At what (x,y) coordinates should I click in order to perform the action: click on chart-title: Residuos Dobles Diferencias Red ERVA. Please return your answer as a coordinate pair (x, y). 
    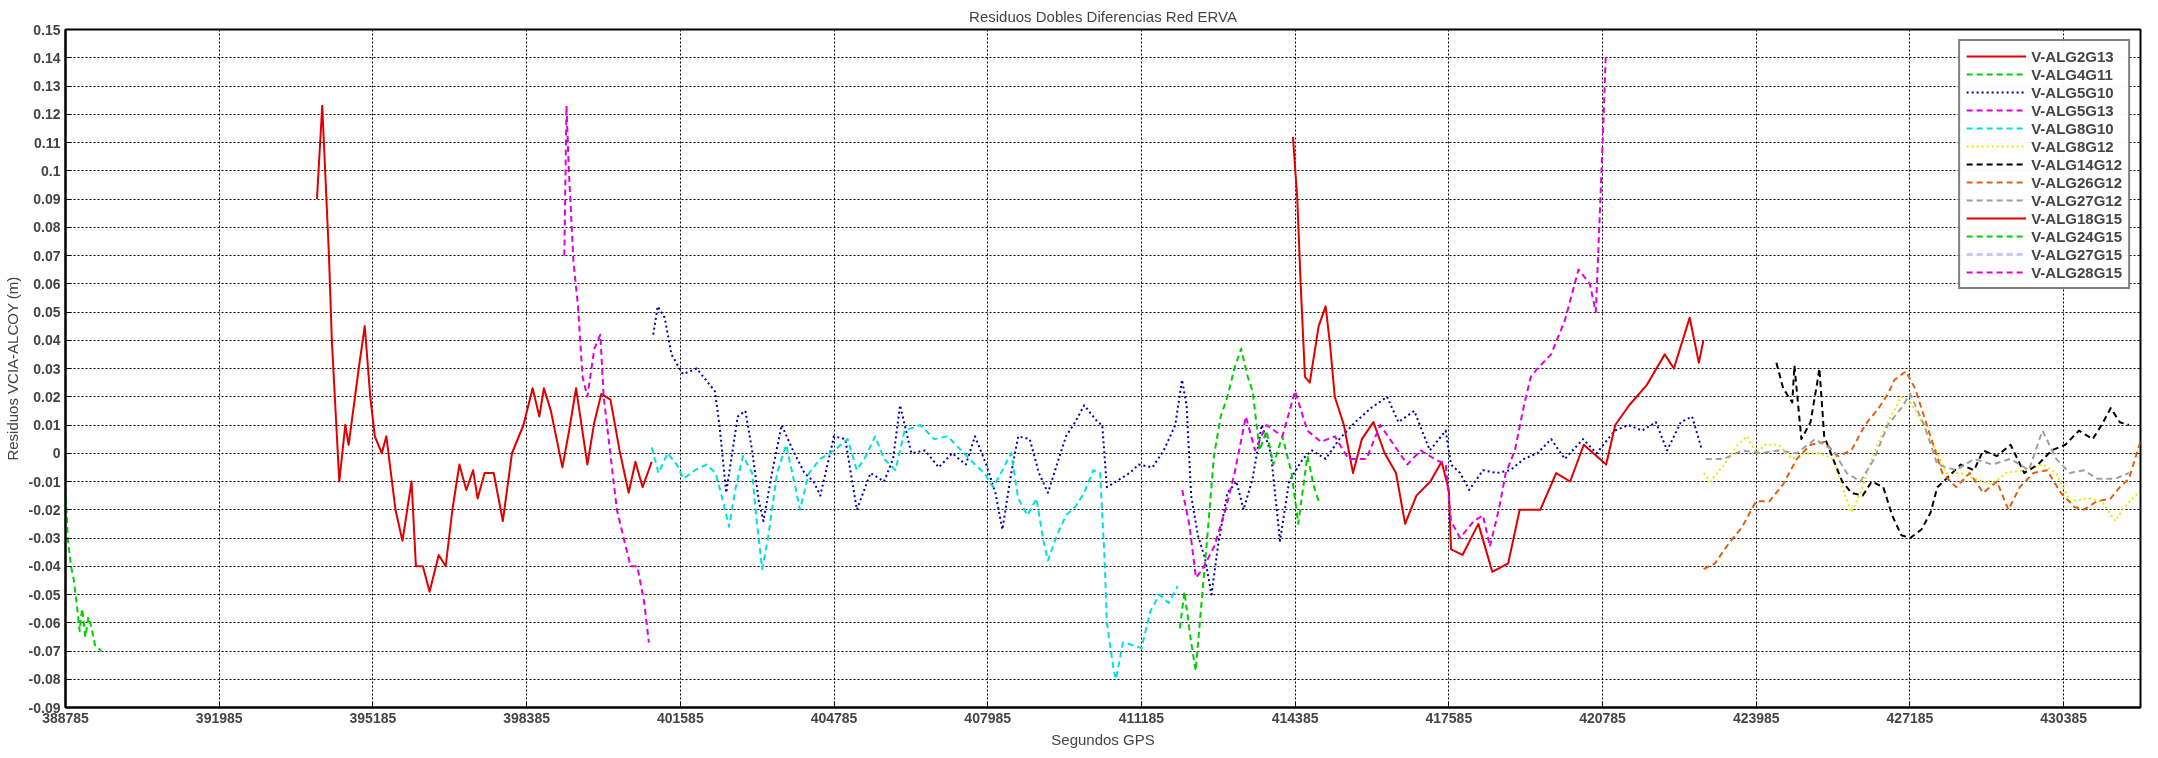
    Looking at the image, I should click on (1103, 16).